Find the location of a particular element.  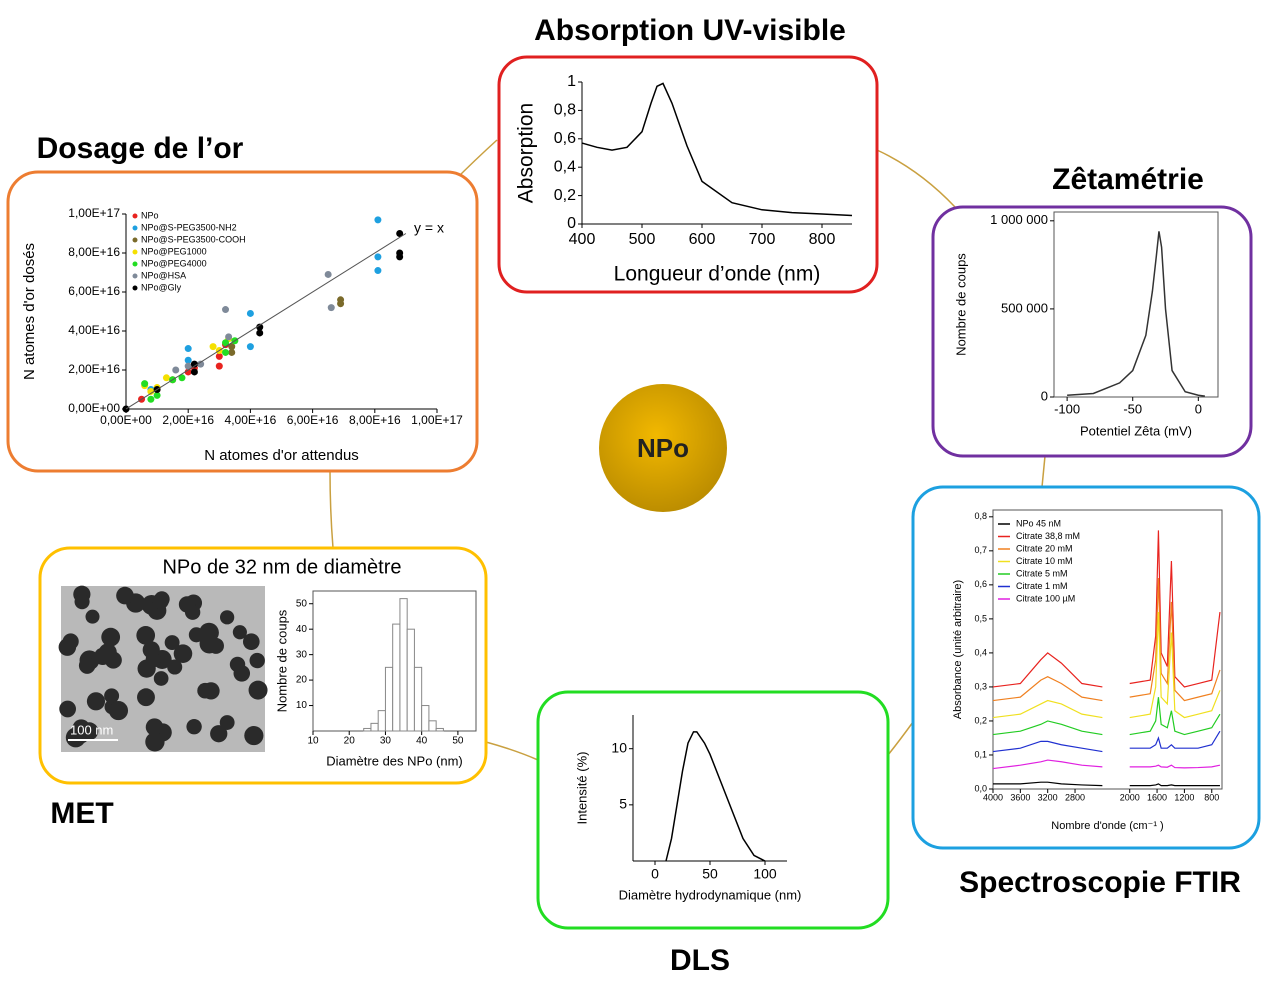

legend-label: Citrate 5 mM is located at coordinates (1042, 573).